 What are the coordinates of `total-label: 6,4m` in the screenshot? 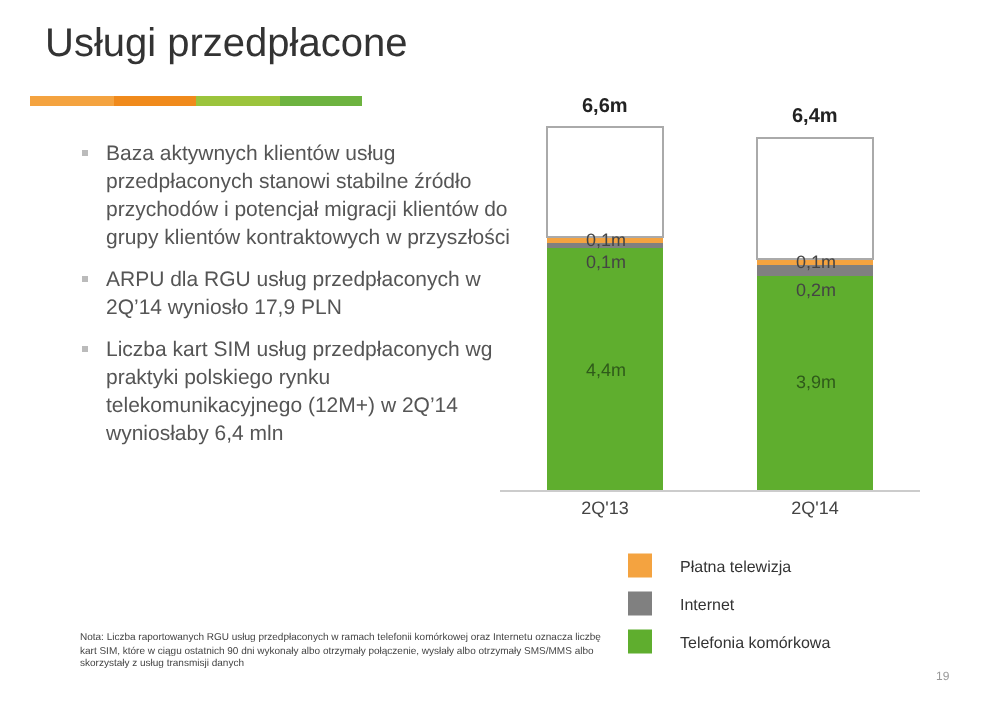 It's located at (815, 117).